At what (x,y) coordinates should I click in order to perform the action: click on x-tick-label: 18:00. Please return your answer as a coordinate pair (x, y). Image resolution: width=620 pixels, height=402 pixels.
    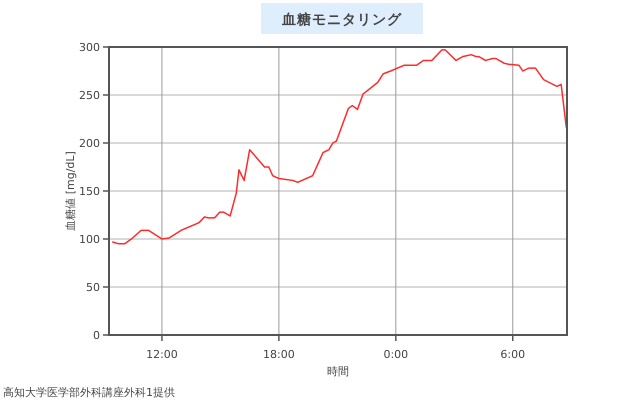
    Looking at the image, I should click on (279, 354).